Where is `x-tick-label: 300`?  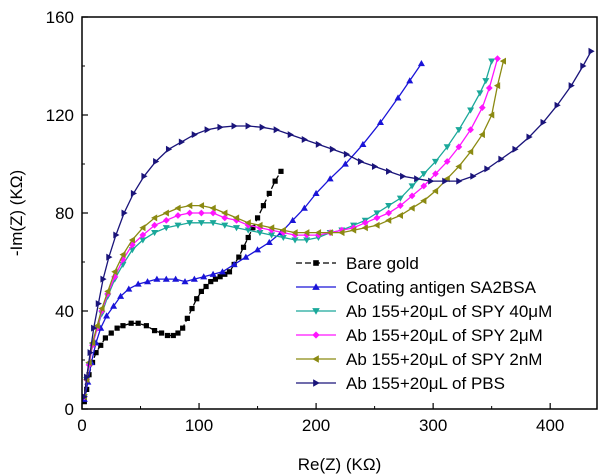 x-tick-label: 300 is located at coordinates (433, 425).